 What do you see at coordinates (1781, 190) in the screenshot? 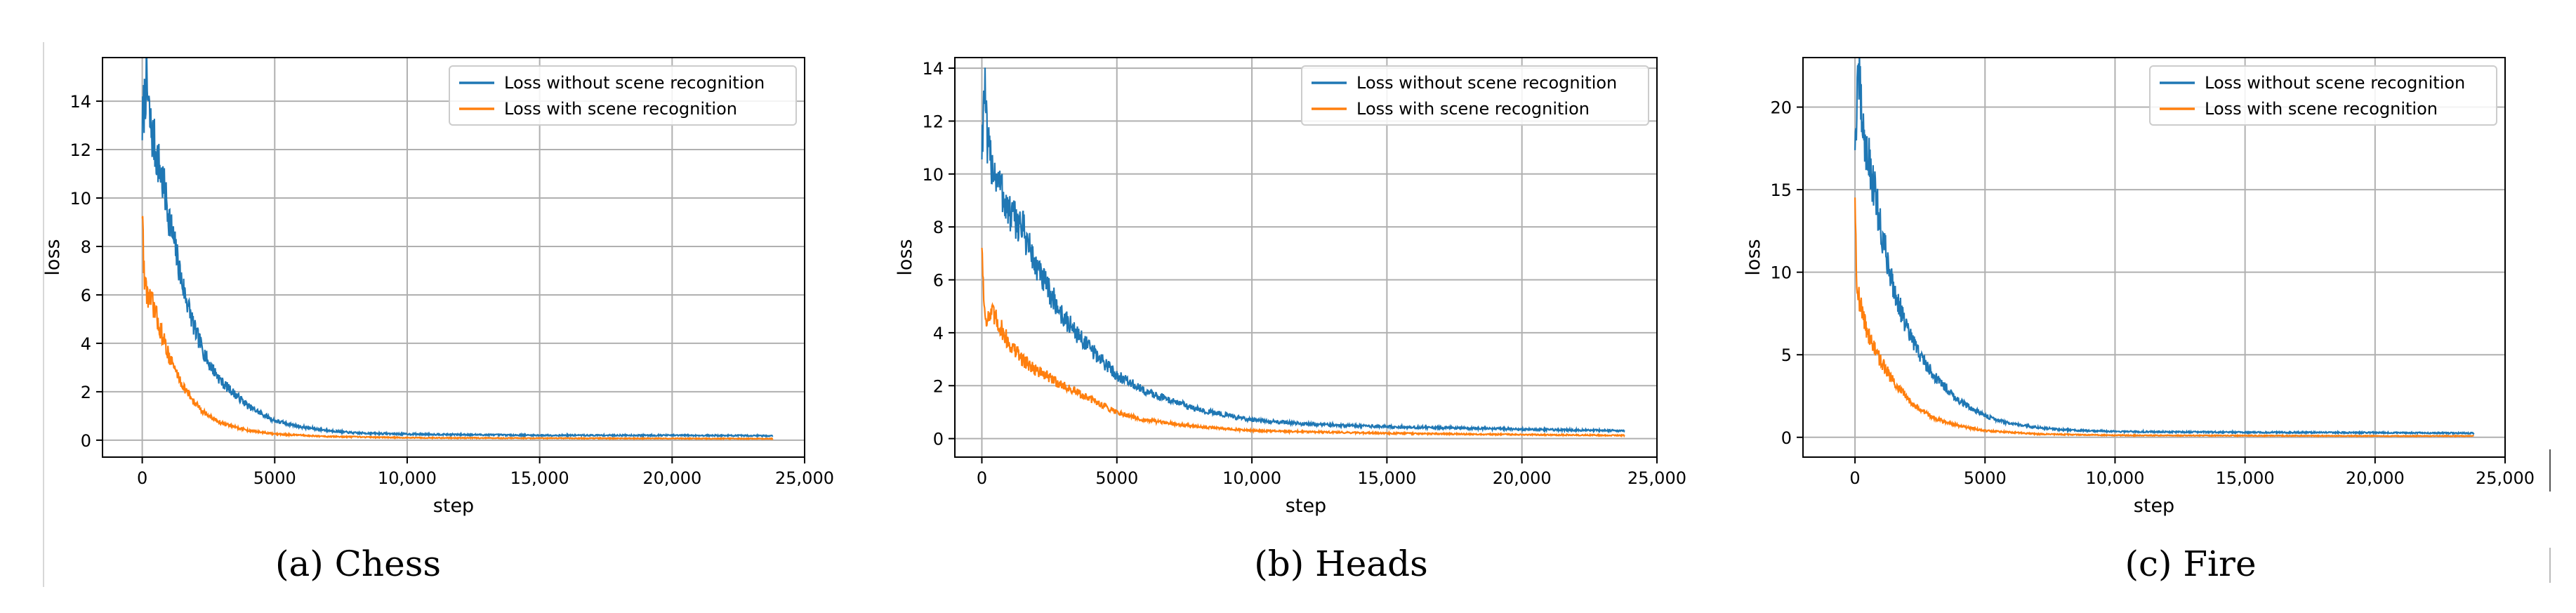
I see `y-tick-label: 15` at bounding box center [1781, 190].